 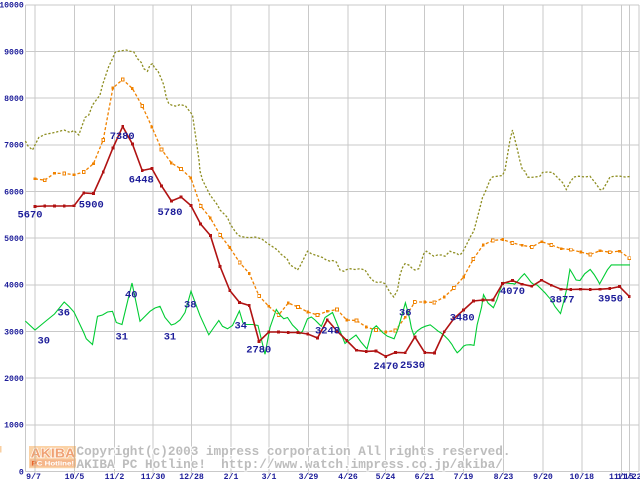 I want to click on svg-text: 5000, so click(x=14, y=239).